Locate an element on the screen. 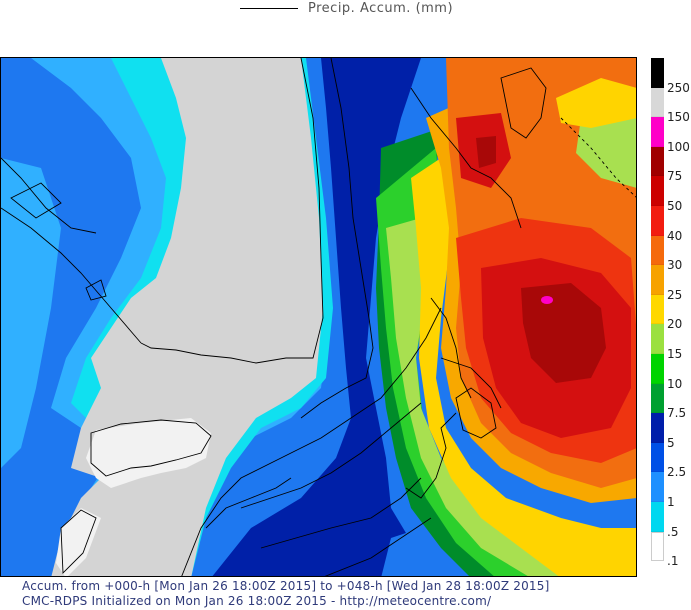 The height and width of the screenshot is (610, 691). colorbar is located at coordinates (657, 310).